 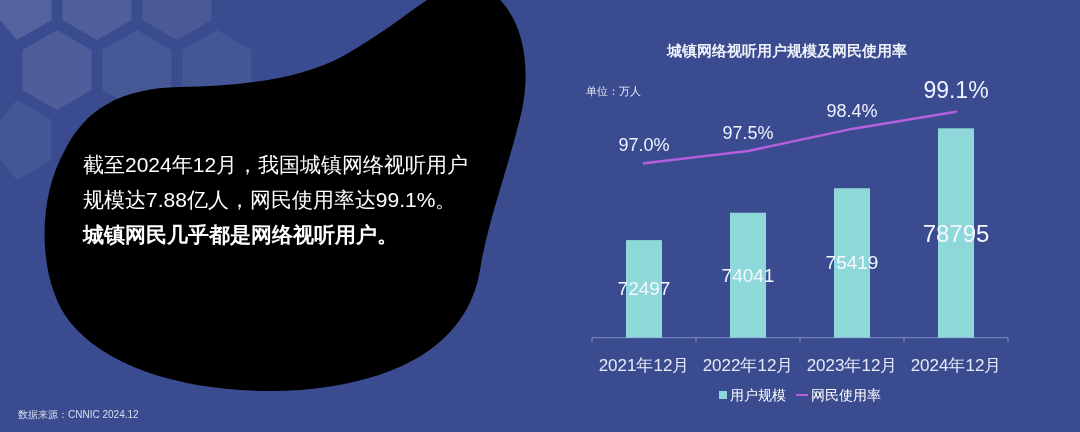 I want to click on text: 单位：万人, so click(x=613, y=91).